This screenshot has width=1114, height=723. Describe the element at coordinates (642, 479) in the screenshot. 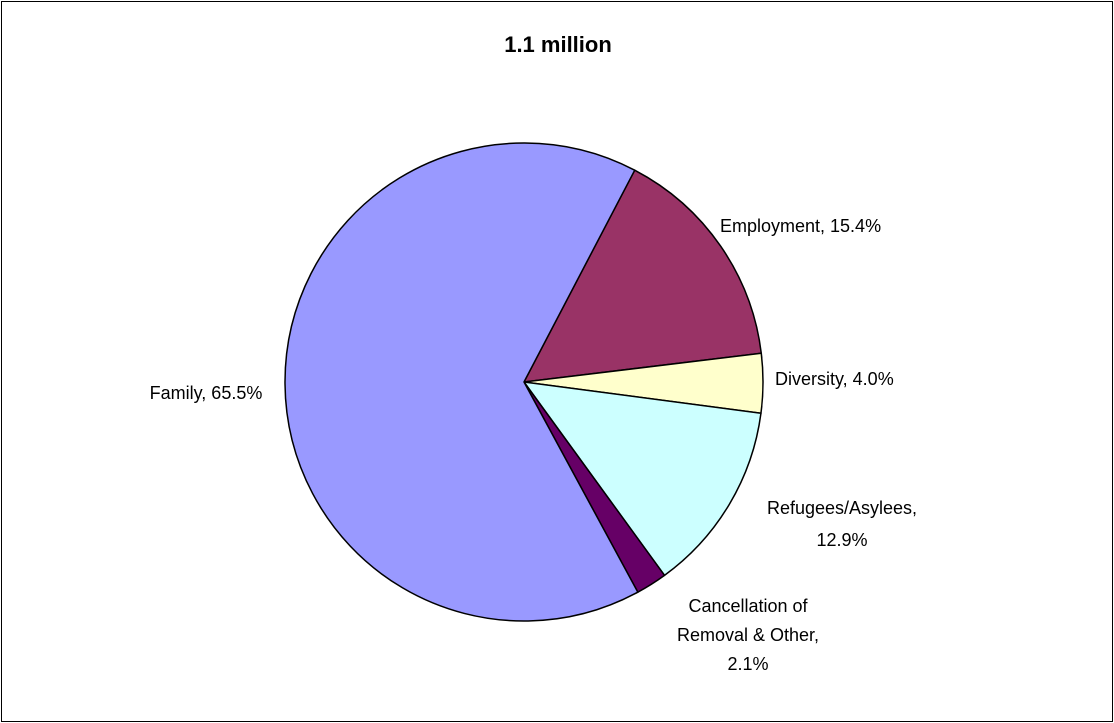

I see `pie-slice-refugees-asylees` at that location.